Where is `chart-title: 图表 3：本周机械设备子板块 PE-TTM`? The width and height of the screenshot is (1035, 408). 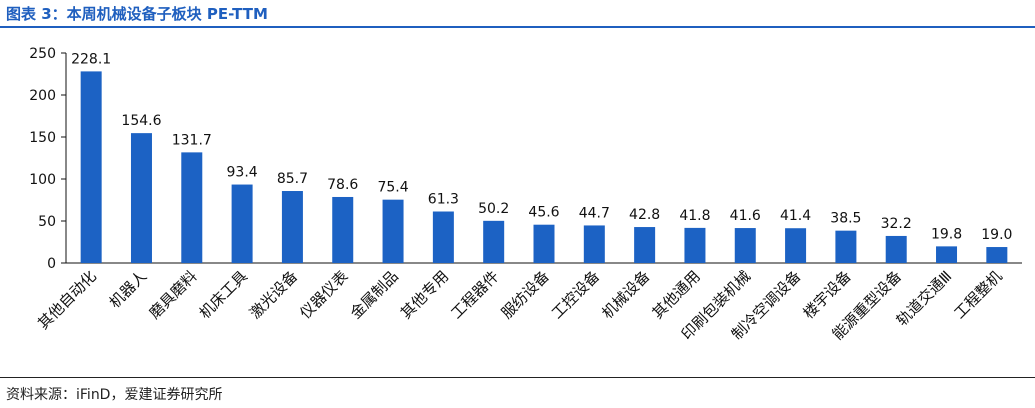 chart-title: 图表 3：本周机械设备子板块 PE-TTM is located at coordinates (137, 14).